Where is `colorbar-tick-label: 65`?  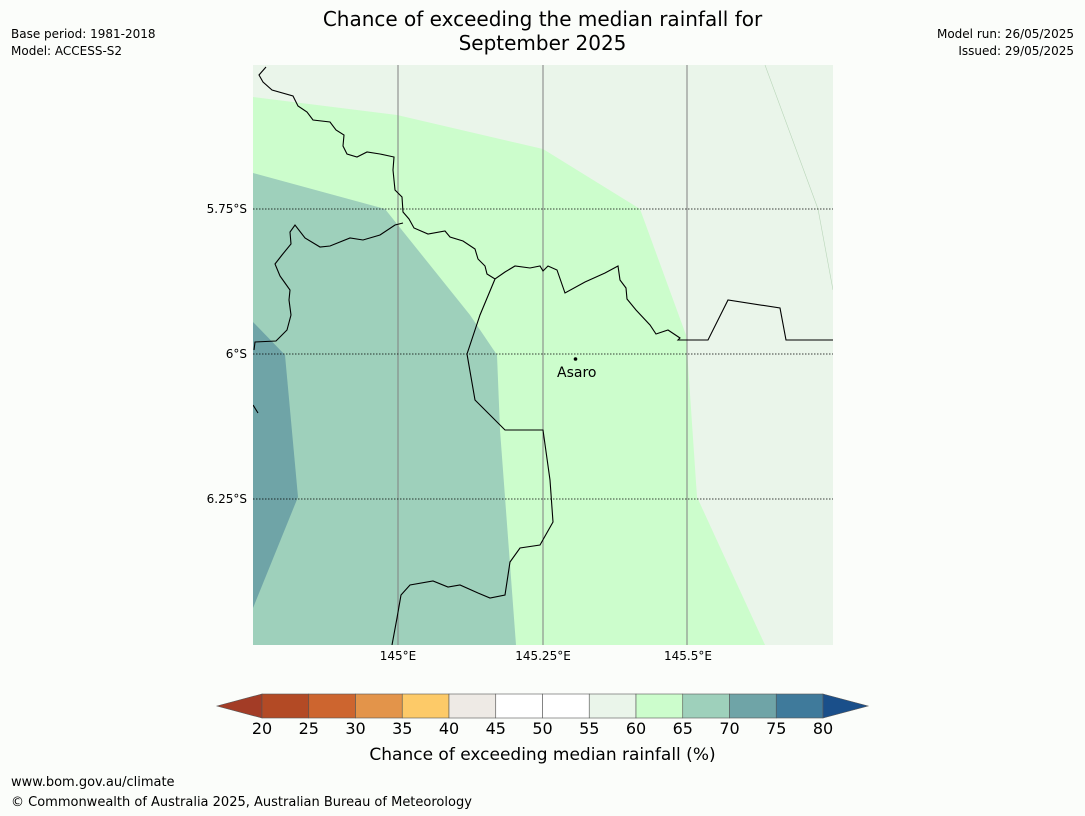 colorbar-tick-label: 65 is located at coordinates (682, 728).